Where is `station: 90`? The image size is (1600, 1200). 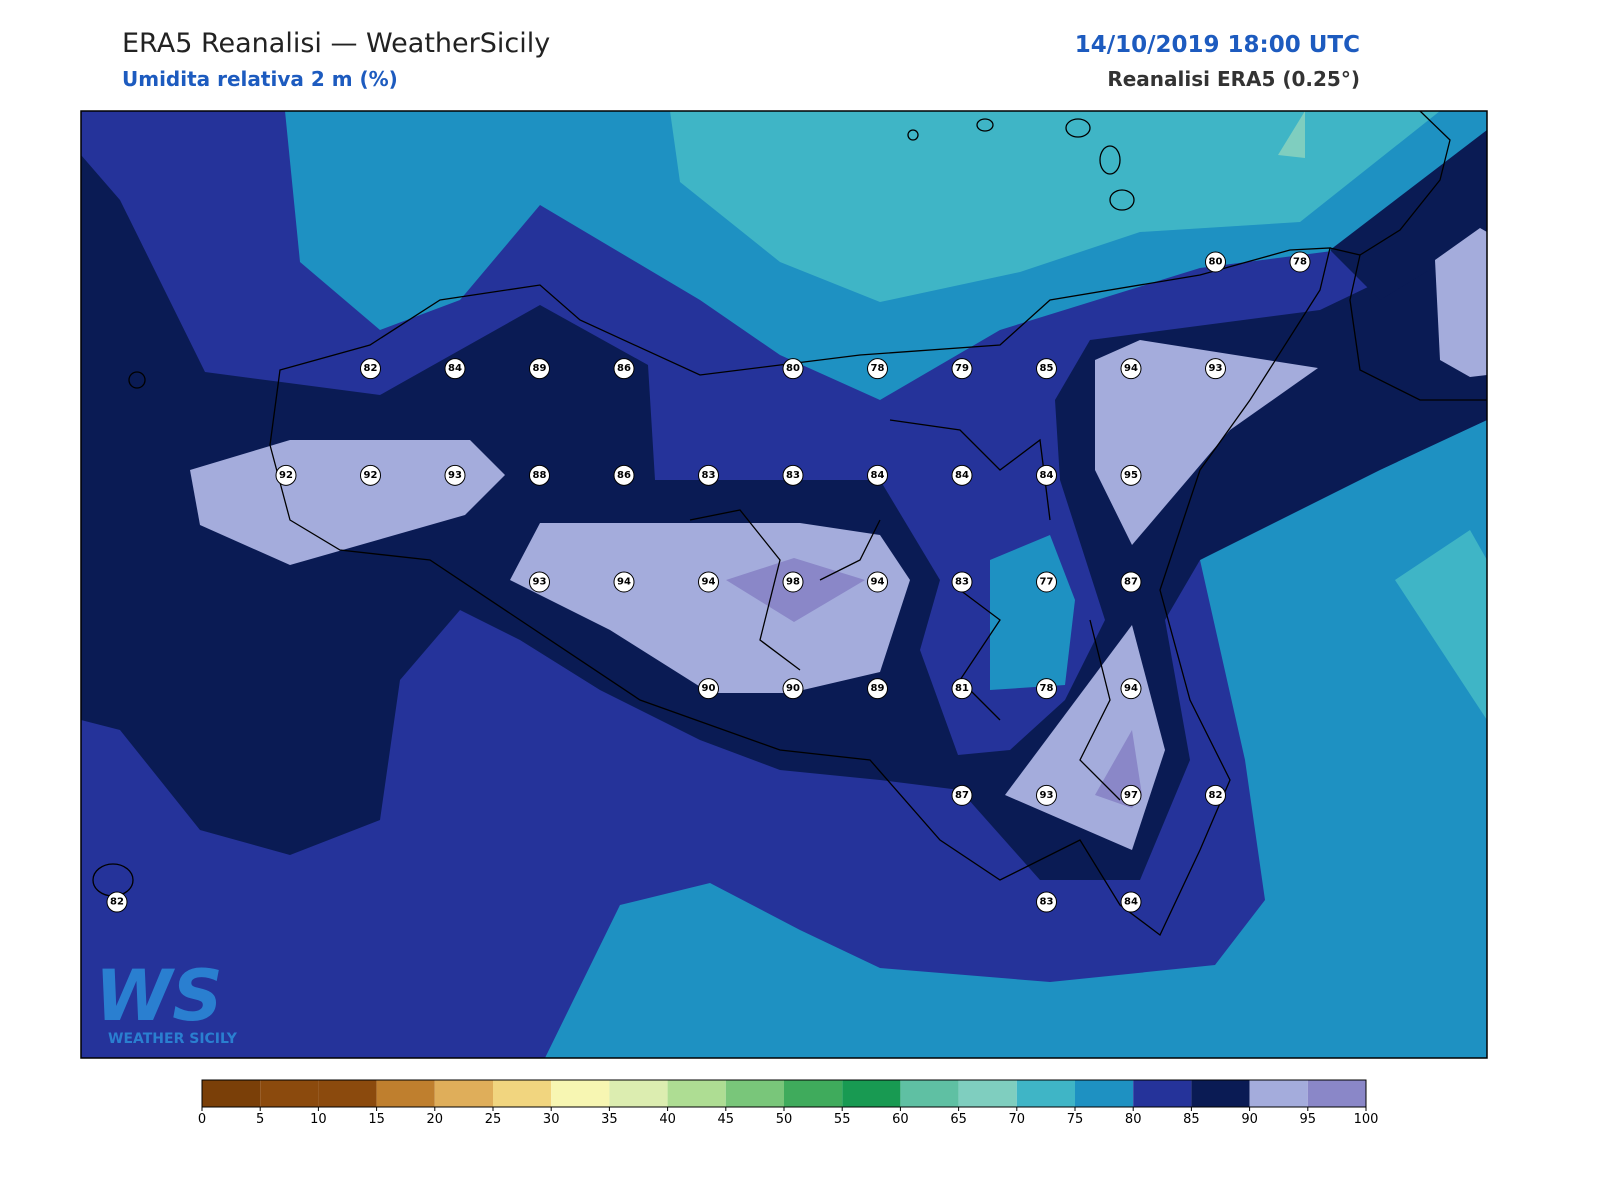 station: 90 is located at coordinates (793, 689).